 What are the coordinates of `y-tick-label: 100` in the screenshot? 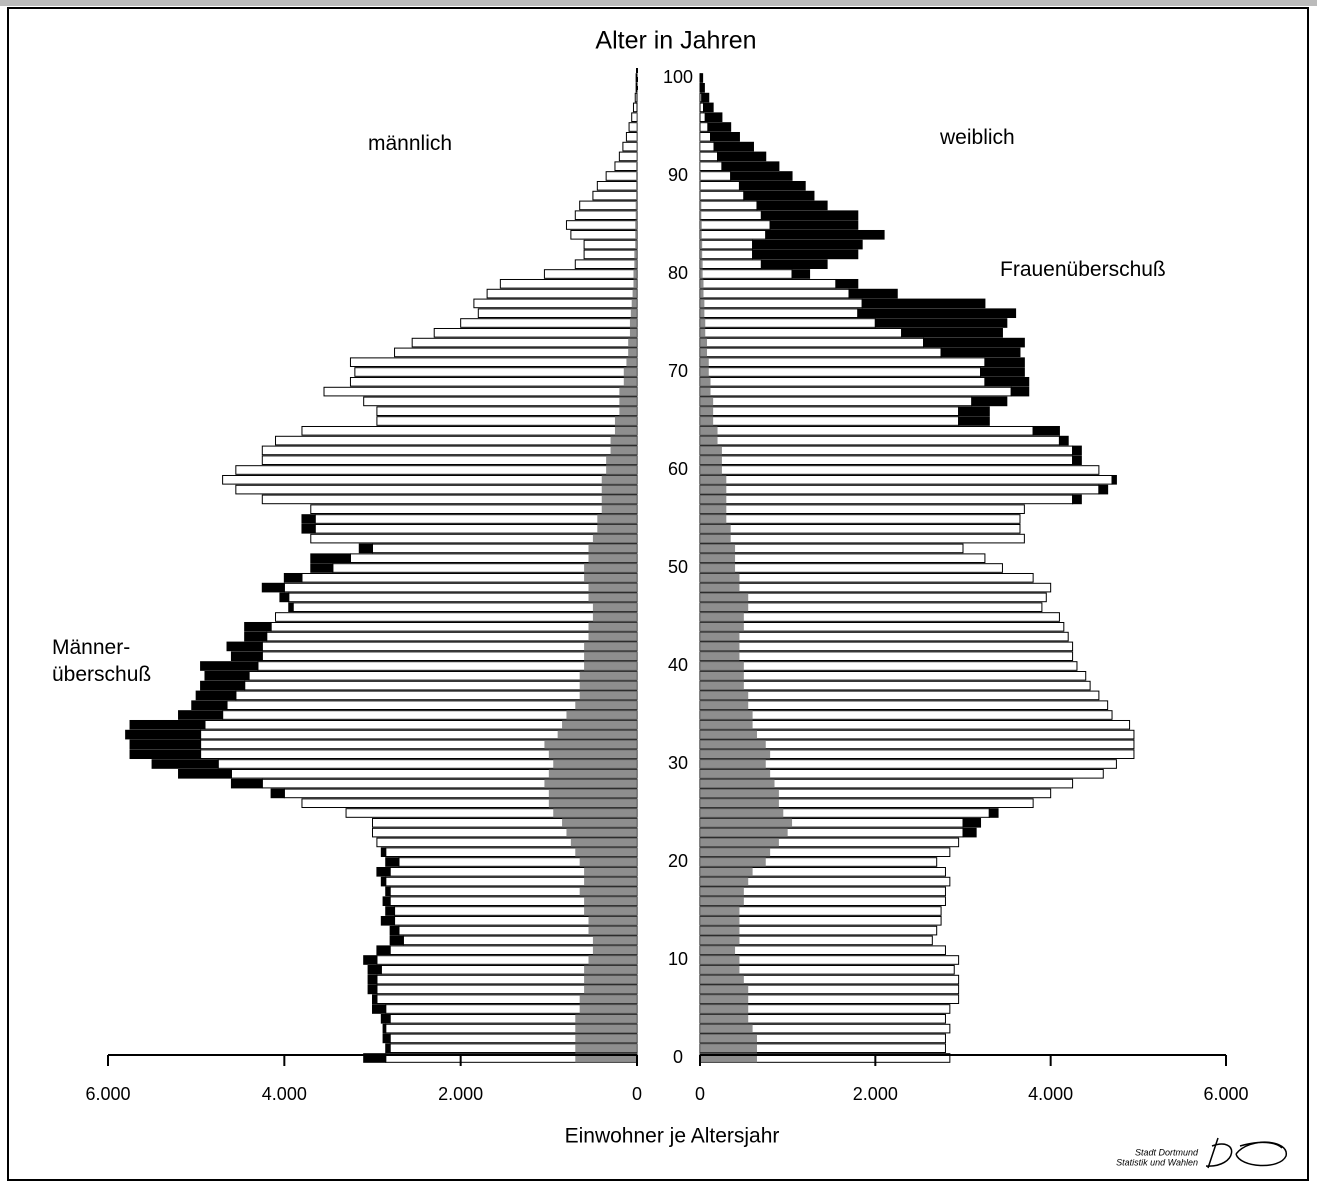 It's located at (678, 77).